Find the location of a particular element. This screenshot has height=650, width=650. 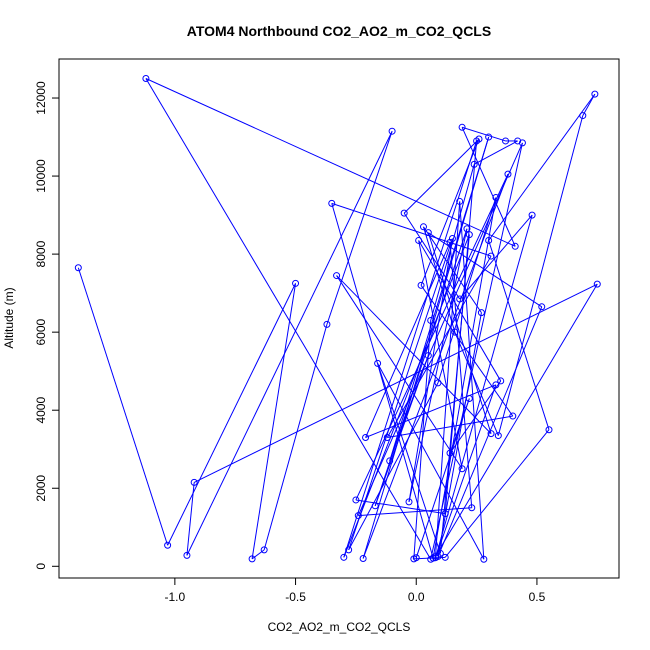

y-tick-label: 10000 is located at coordinates (41, 176).